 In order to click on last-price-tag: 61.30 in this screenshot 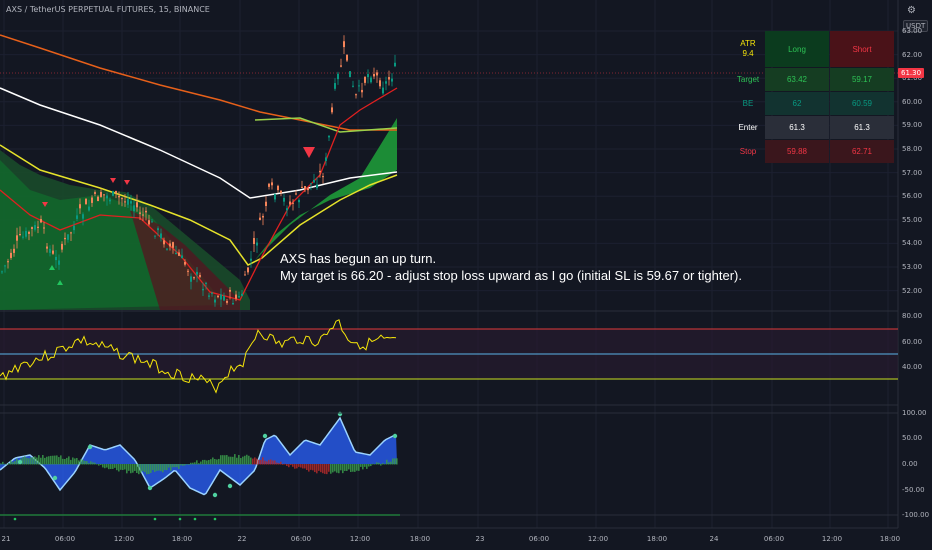, I will do `click(911, 73)`.